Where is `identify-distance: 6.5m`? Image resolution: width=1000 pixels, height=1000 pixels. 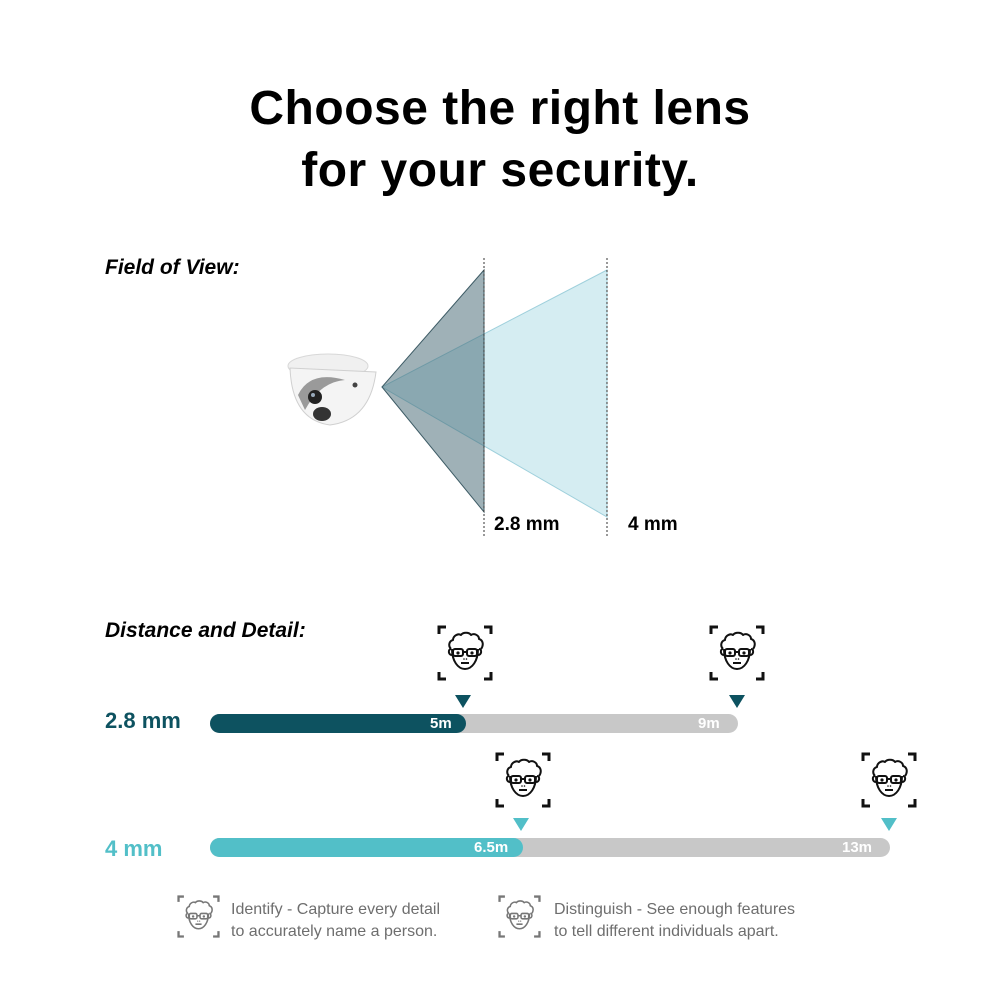
identify-distance: 6.5m is located at coordinates (491, 847).